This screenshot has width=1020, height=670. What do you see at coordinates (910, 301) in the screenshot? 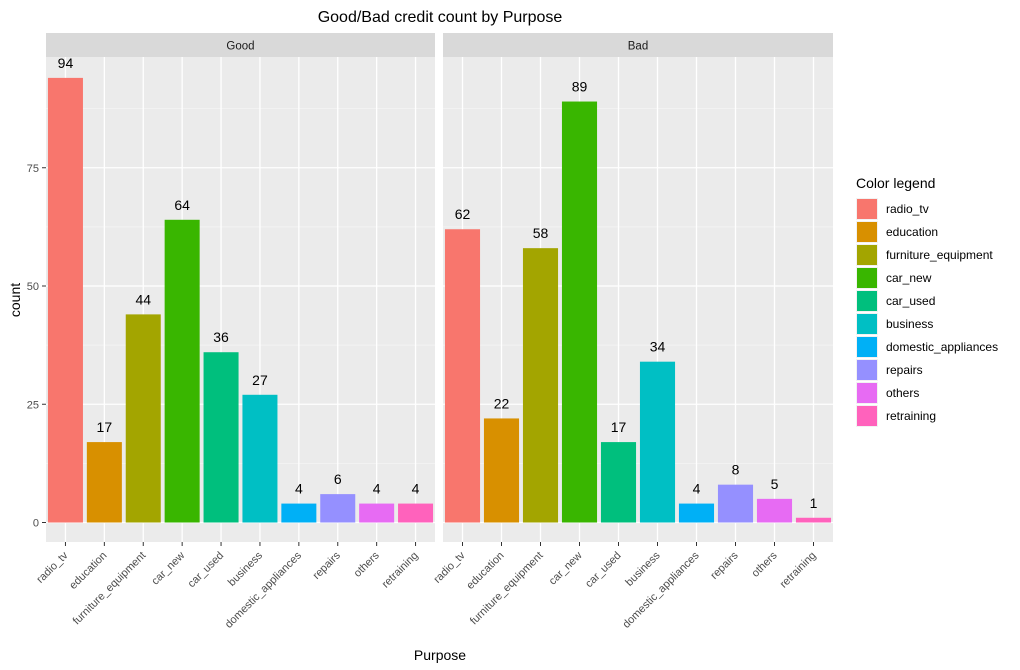
I see `legend-label: car_used` at bounding box center [910, 301].